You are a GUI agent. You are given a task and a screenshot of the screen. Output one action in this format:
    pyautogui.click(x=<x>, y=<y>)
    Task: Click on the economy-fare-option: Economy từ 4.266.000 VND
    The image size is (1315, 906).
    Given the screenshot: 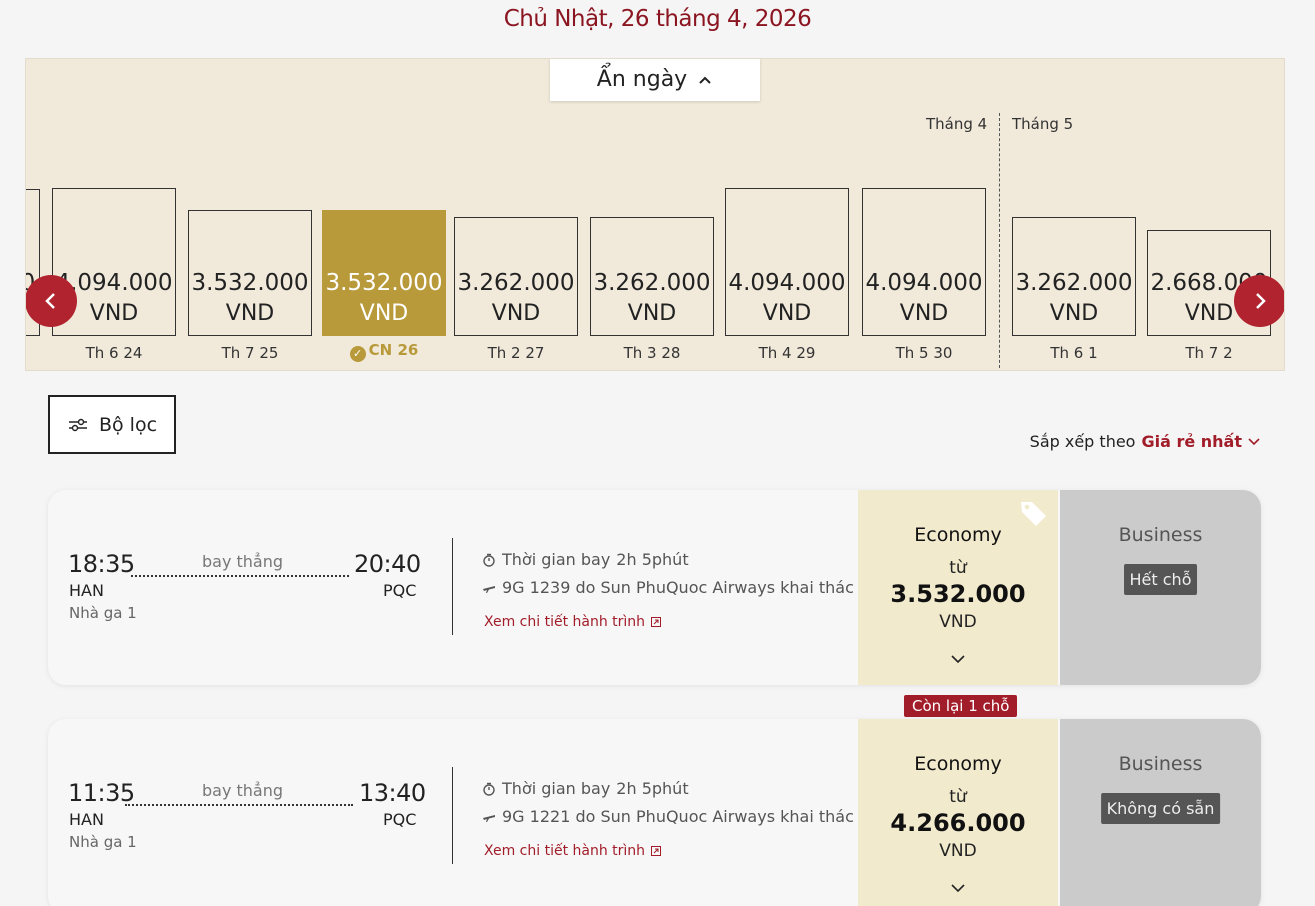 What is the action you would take?
    pyautogui.click(x=958, y=812)
    